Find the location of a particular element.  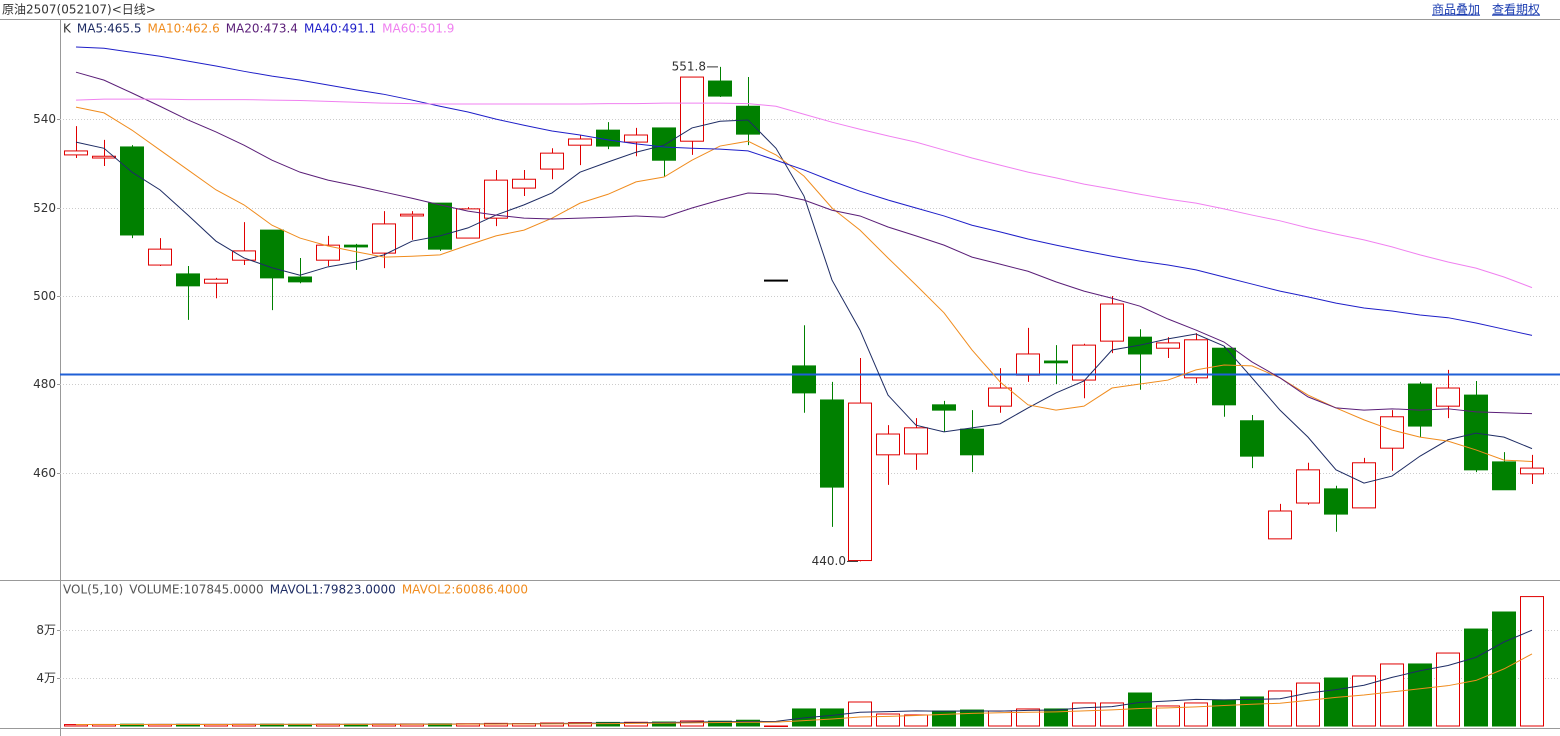

legend-entry: MA40:491.1 is located at coordinates (340, 29).